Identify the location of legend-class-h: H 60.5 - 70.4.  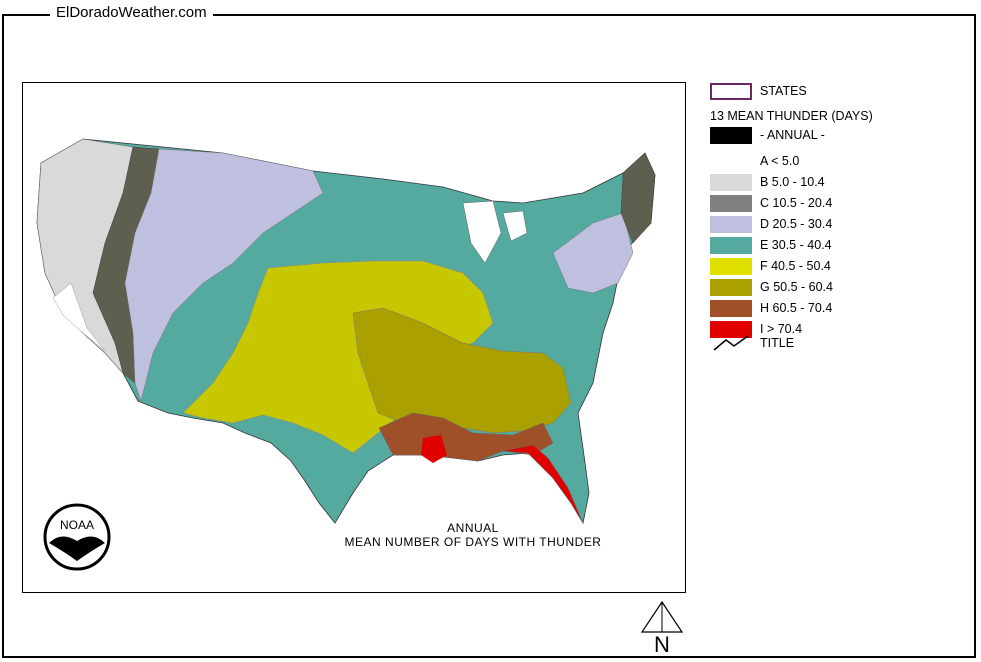
(830, 308).